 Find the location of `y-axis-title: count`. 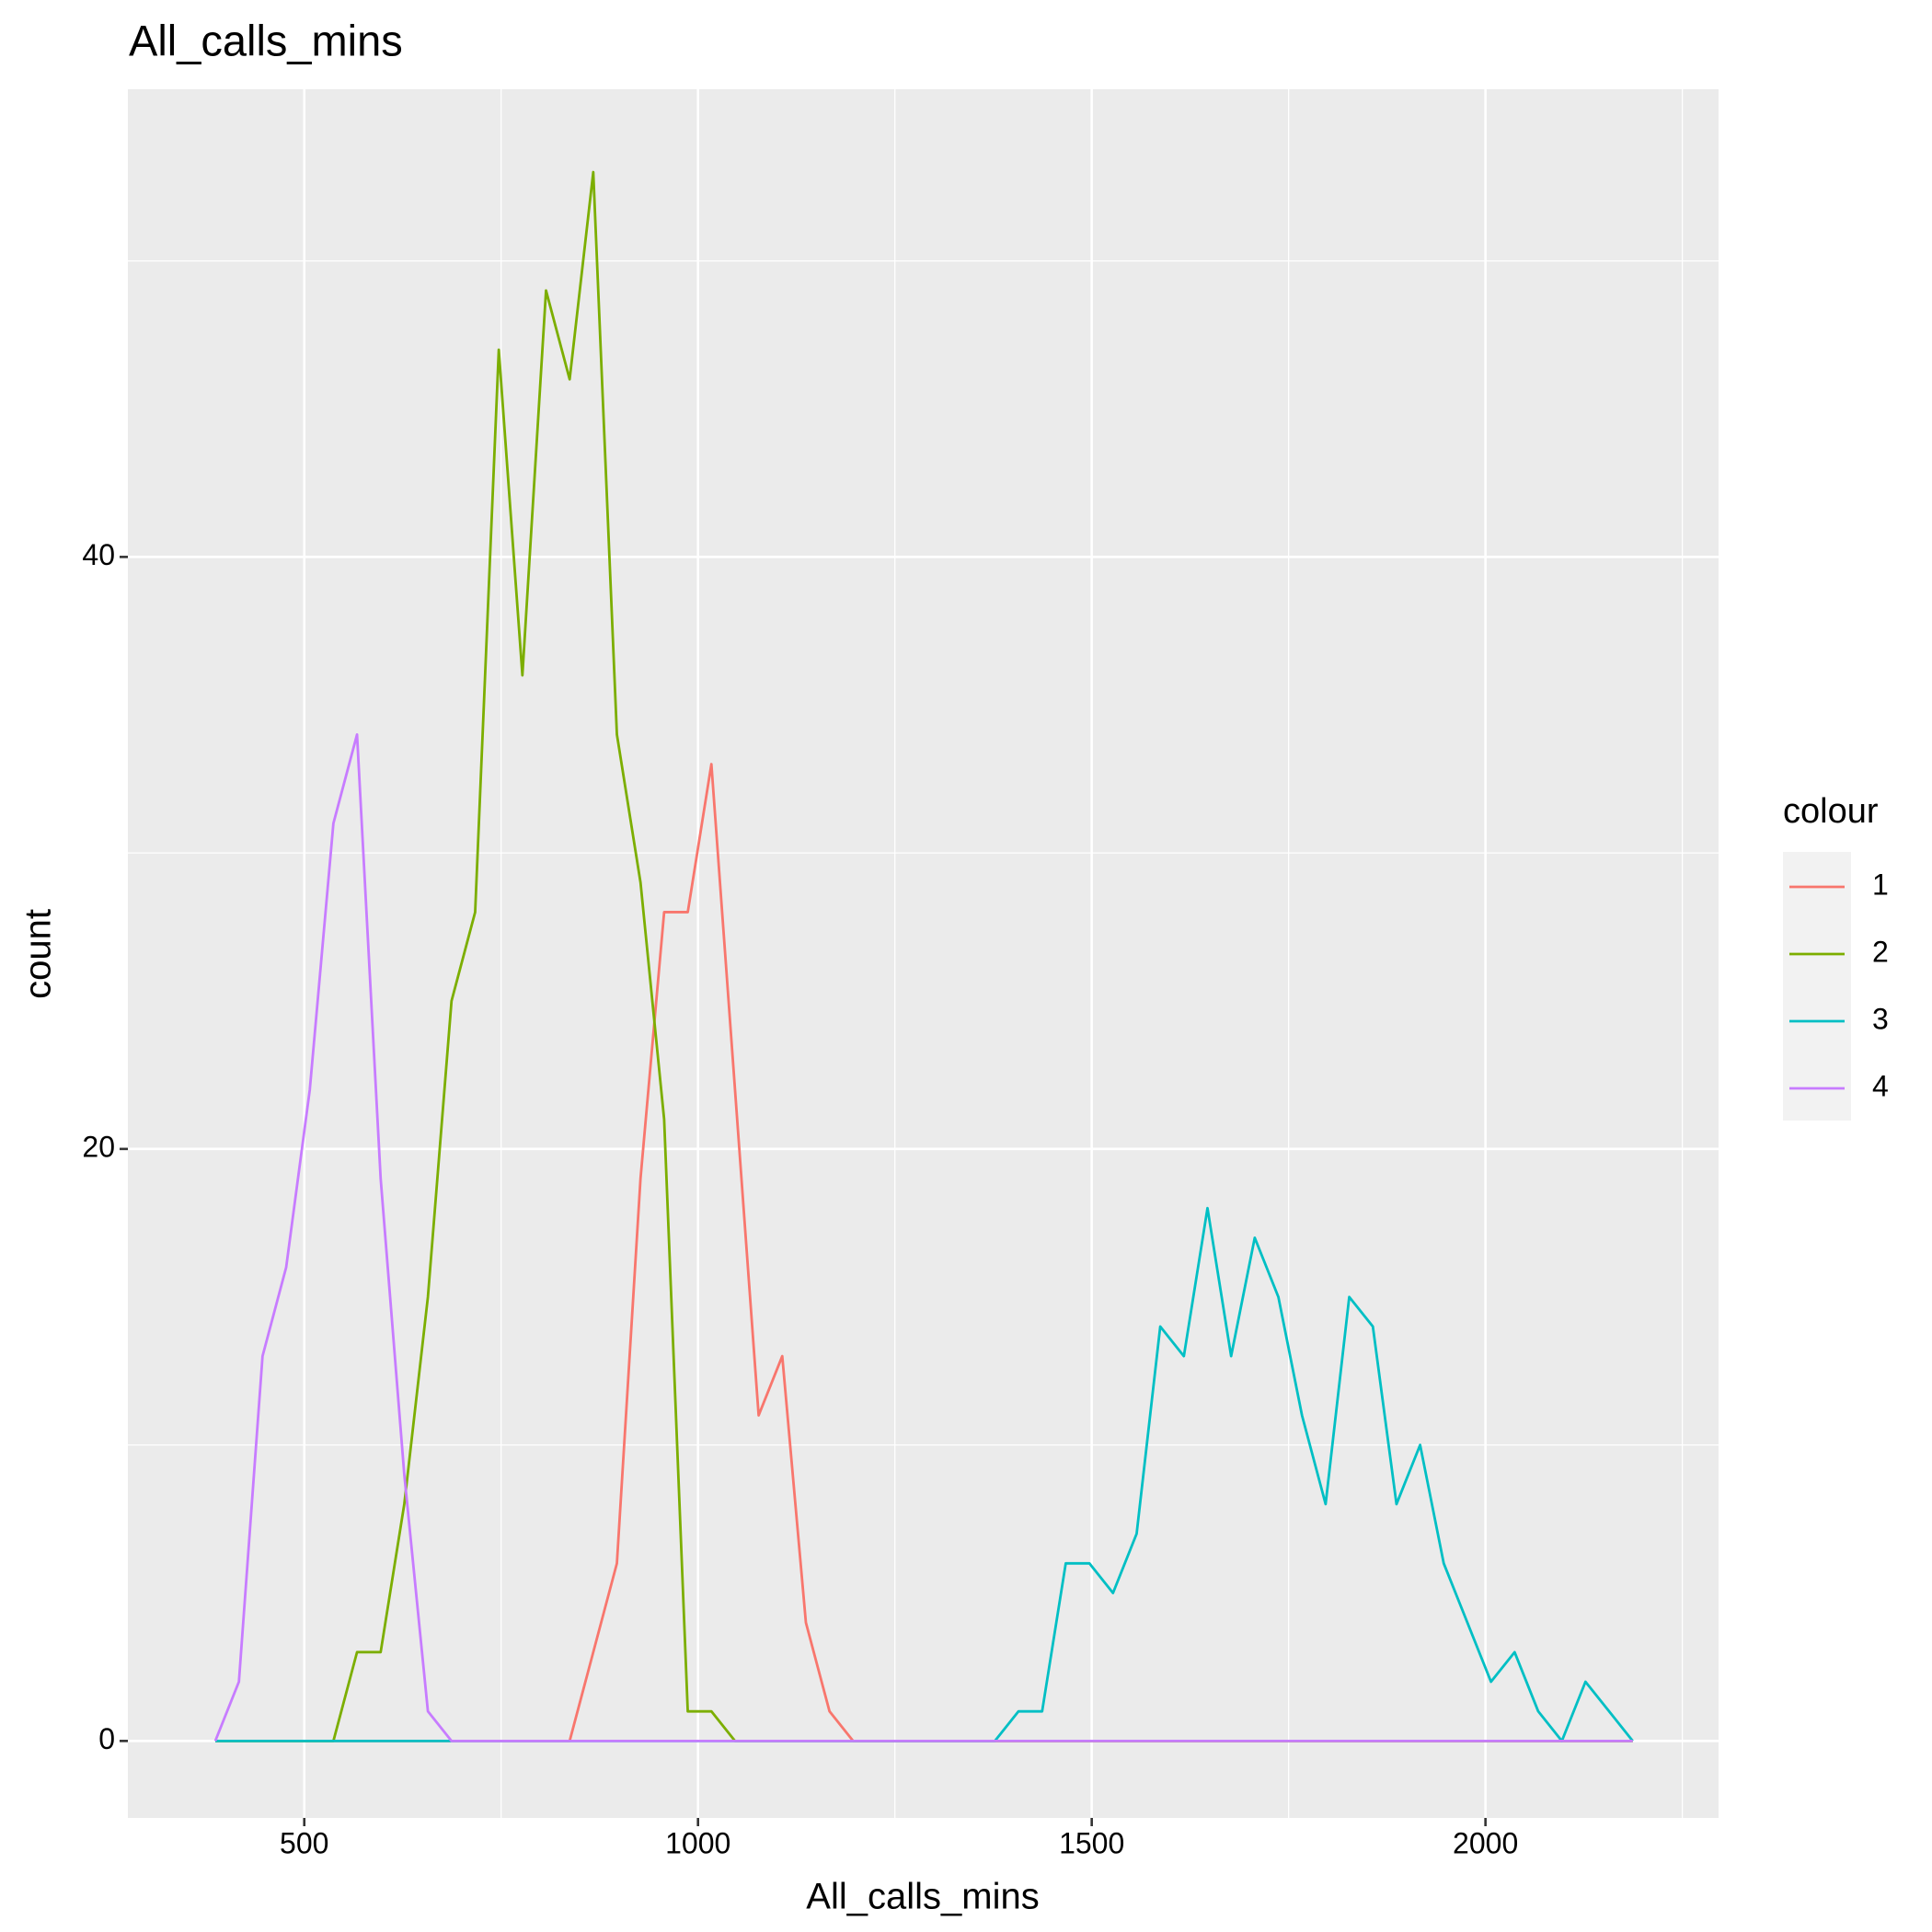

y-axis-title: count is located at coordinates (38, 954).